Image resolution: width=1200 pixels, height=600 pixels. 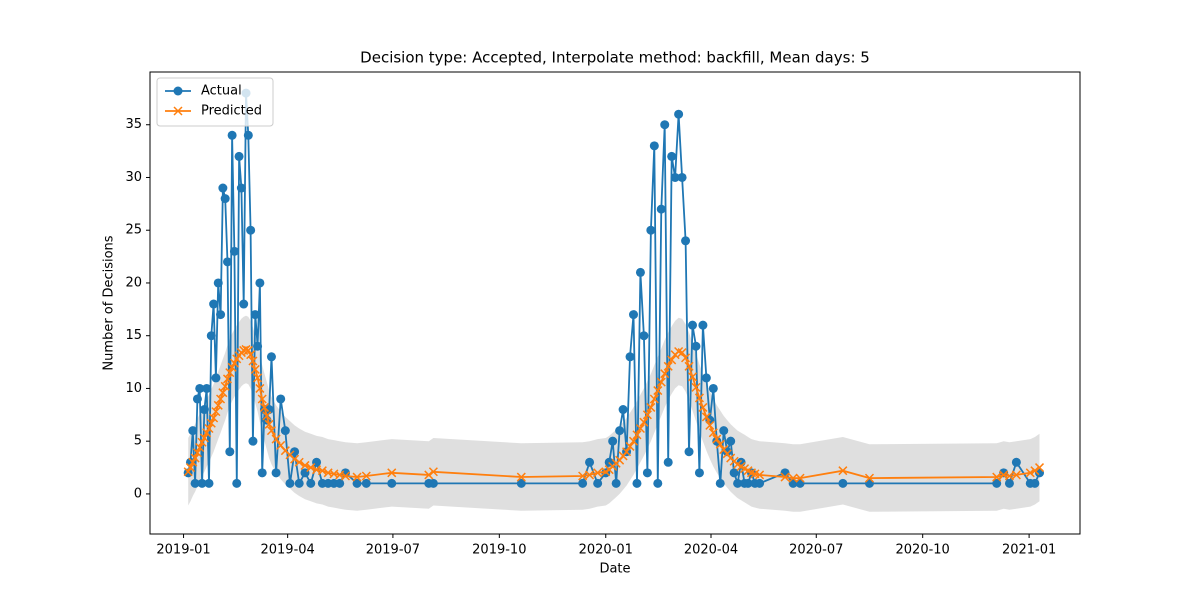 What do you see at coordinates (133, 230) in the screenshot?
I see `y-tick-label: 25` at bounding box center [133, 230].